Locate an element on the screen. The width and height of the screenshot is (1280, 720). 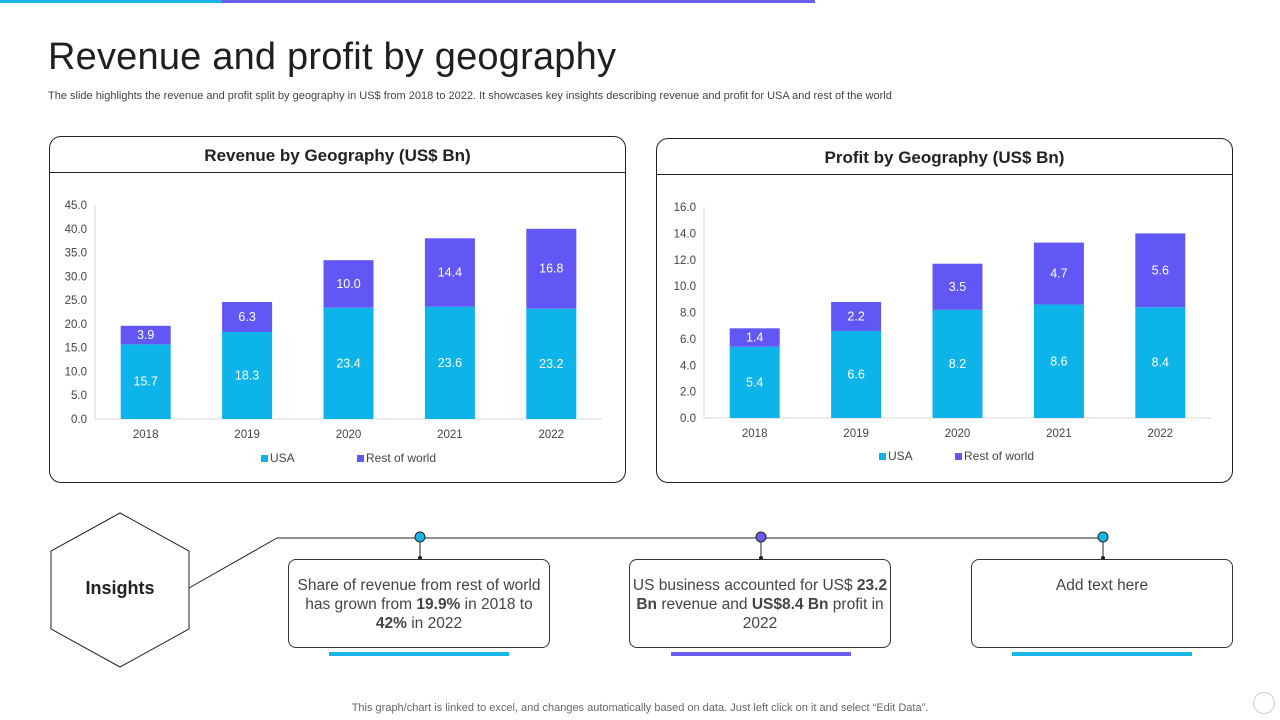
y-tick-label: 5.0 is located at coordinates (79, 396).